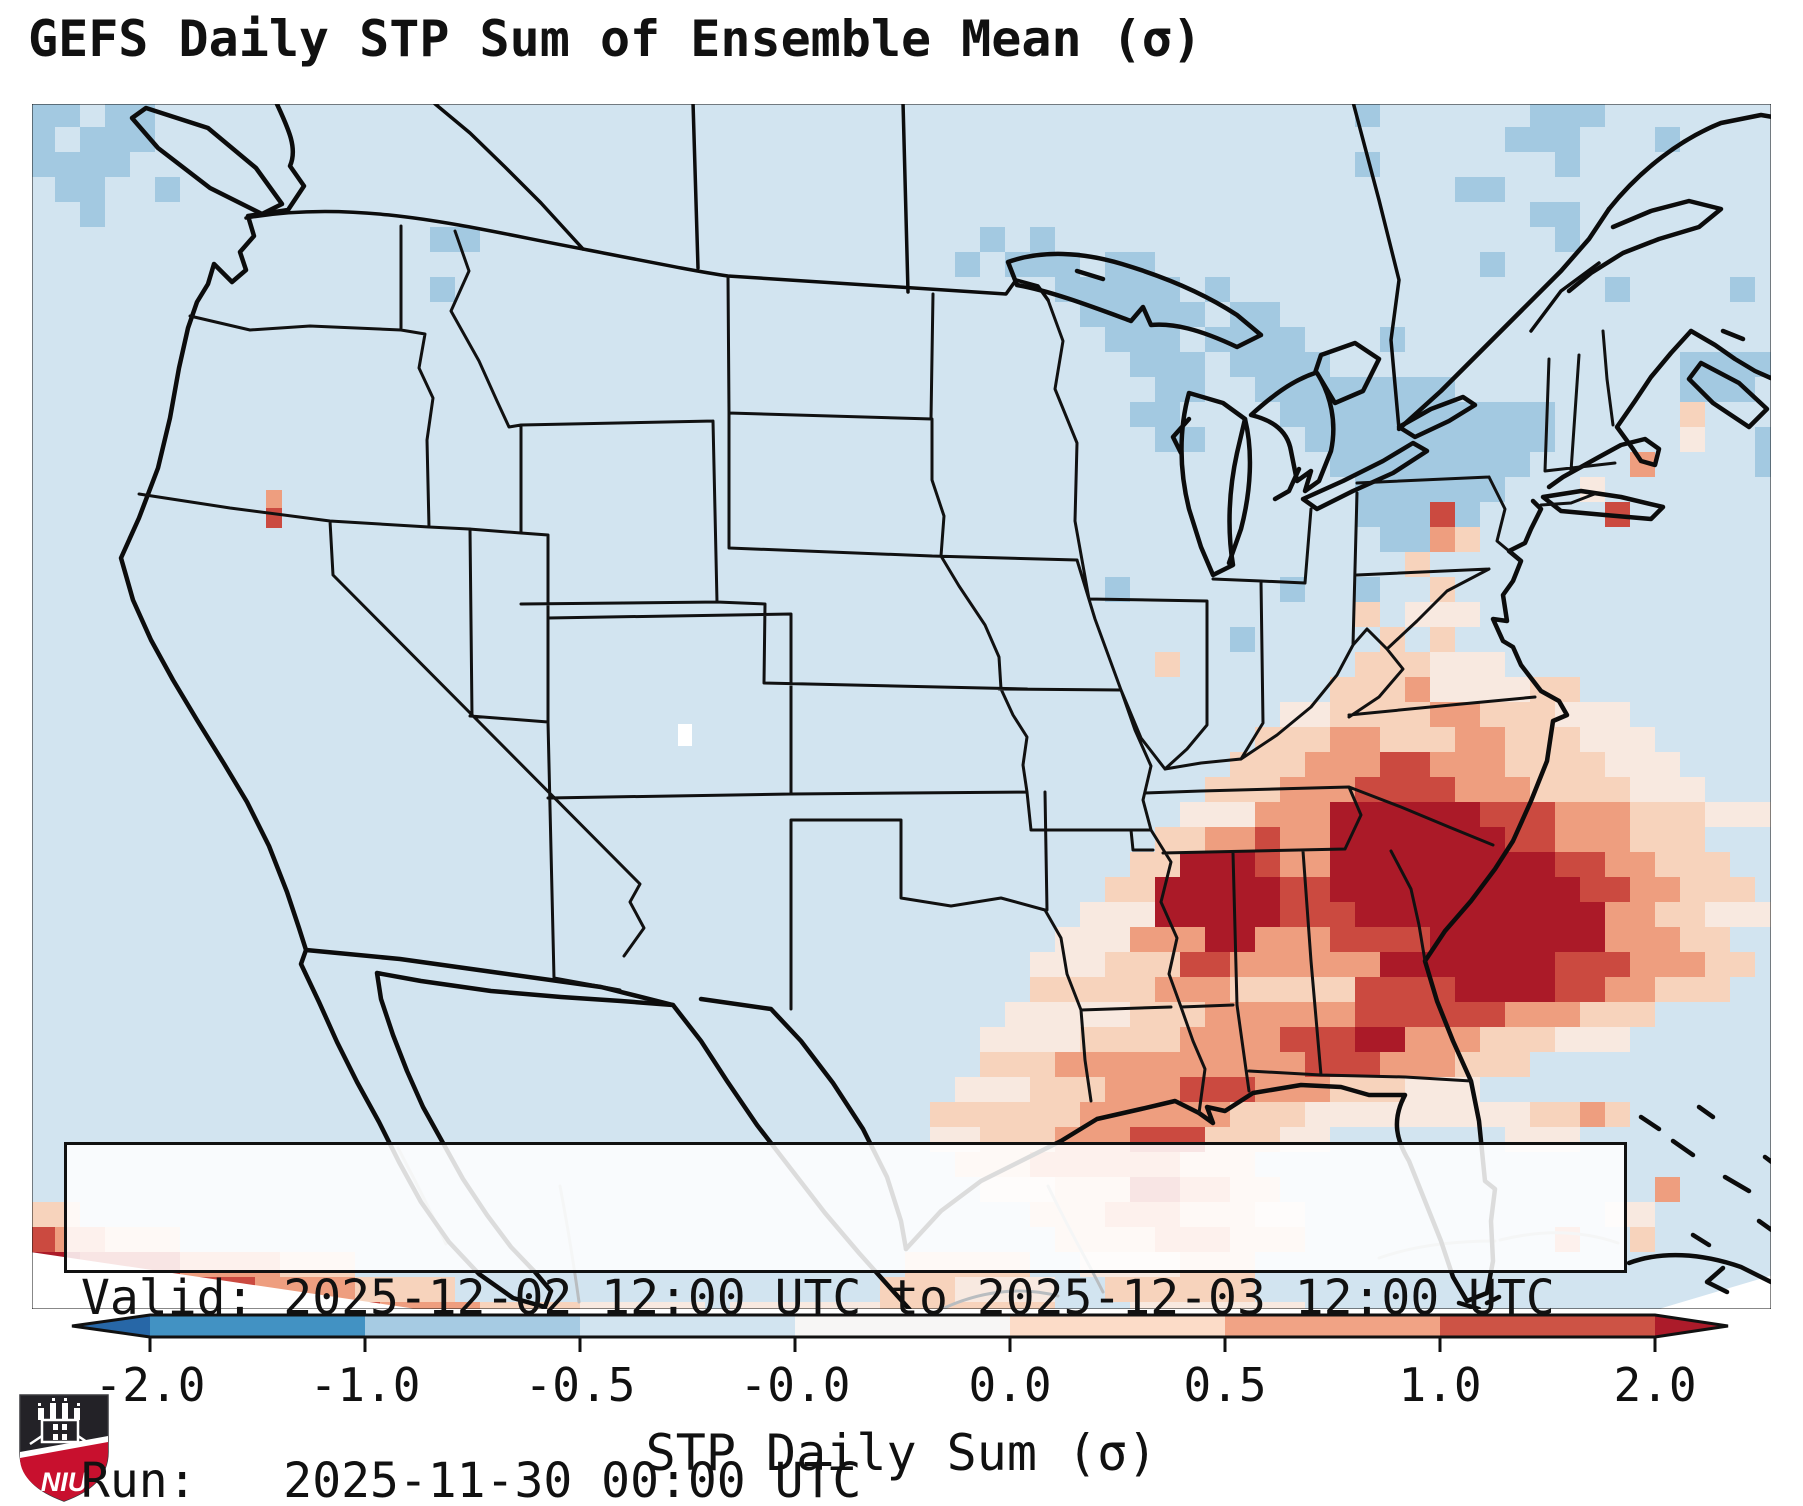 The image size is (1803, 1506). What do you see at coordinates (580, 1385) in the screenshot?
I see `colorbar-tick-label: -0.5` at bounding box center [580, 1385].